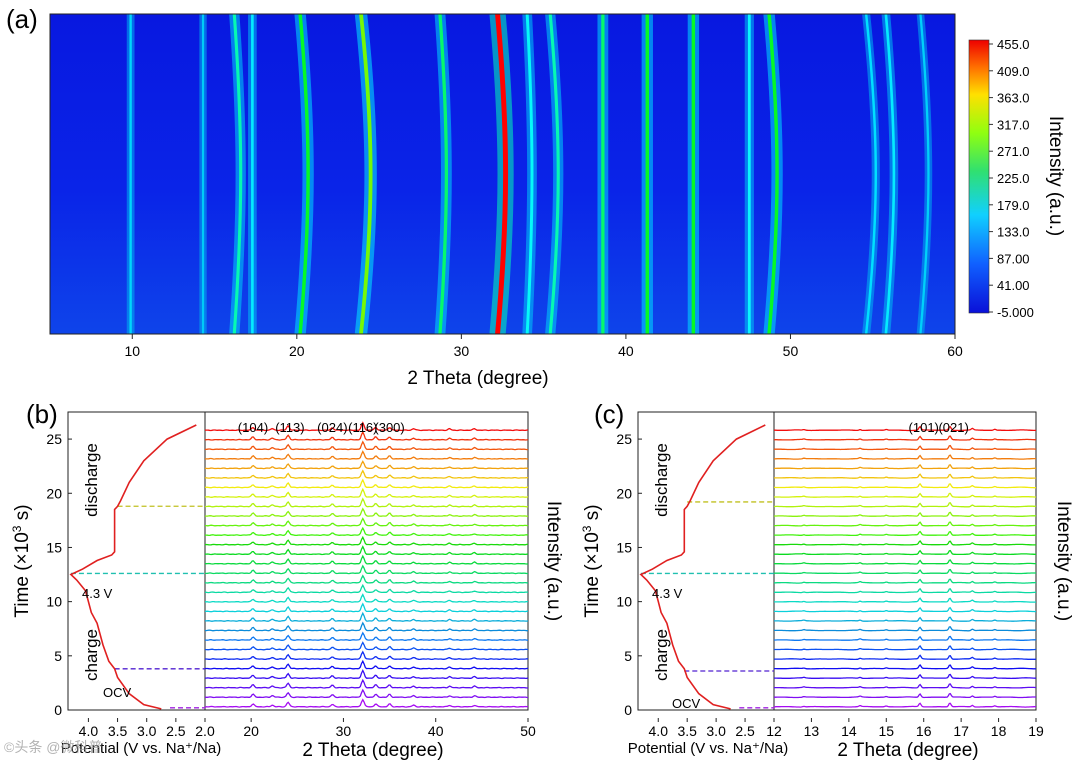 This screenshot has height=768, width=1080. I want to click on b-theta-tick-label-2: 40, so click(436, 731).